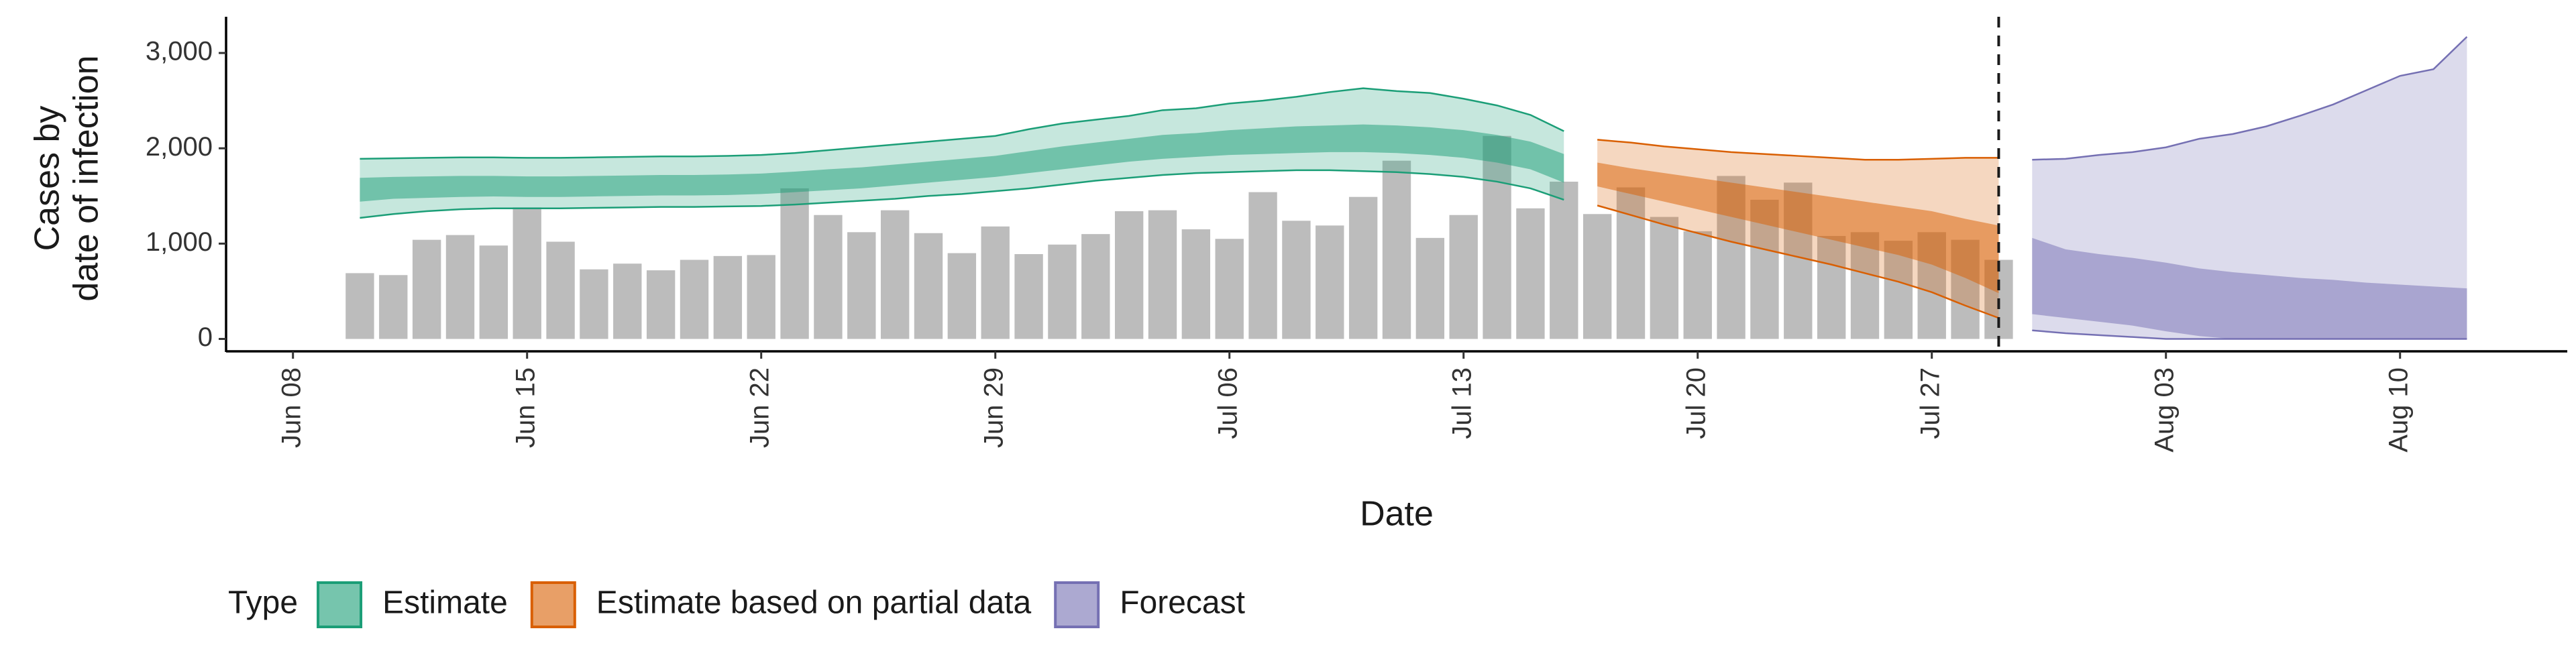 This screenshot has width=2576, height=647. What do you see at coordinates (179, 147) in the screenshot?
I see `y-tick-label: 2,000` at bounding box center [179, 147].